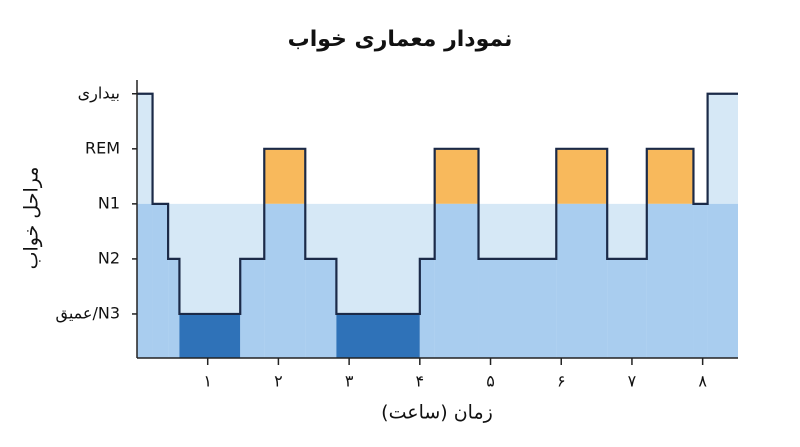 The image size is (800, 447). What do you see at coordinates (632, 381) in the screenshot?
I see `x-tick-label: ۷` at bounding box center [632, 381].